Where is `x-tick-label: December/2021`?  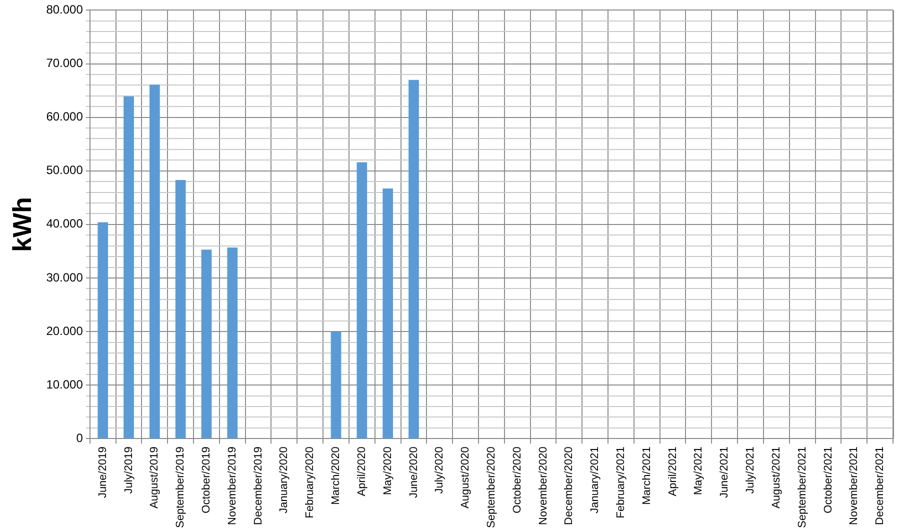
x-tick-label: December/2021 is located at coordinates (880, 485).